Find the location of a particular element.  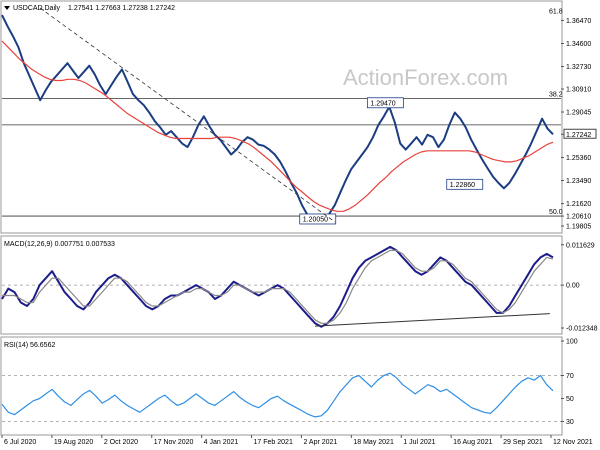

macd-y-tick-label: 0.011629 is located at coordinates (580, 245).